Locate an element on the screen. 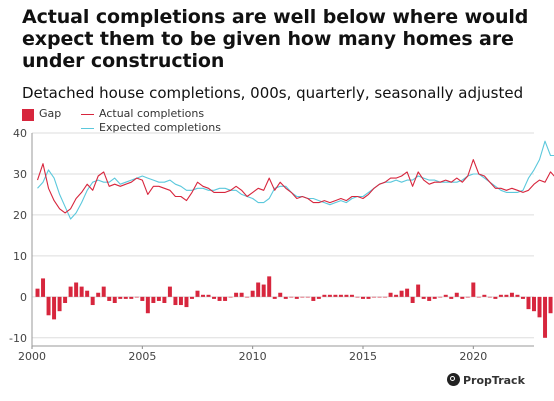  y-tick-label: 30 is located at coordinates (20, 174).